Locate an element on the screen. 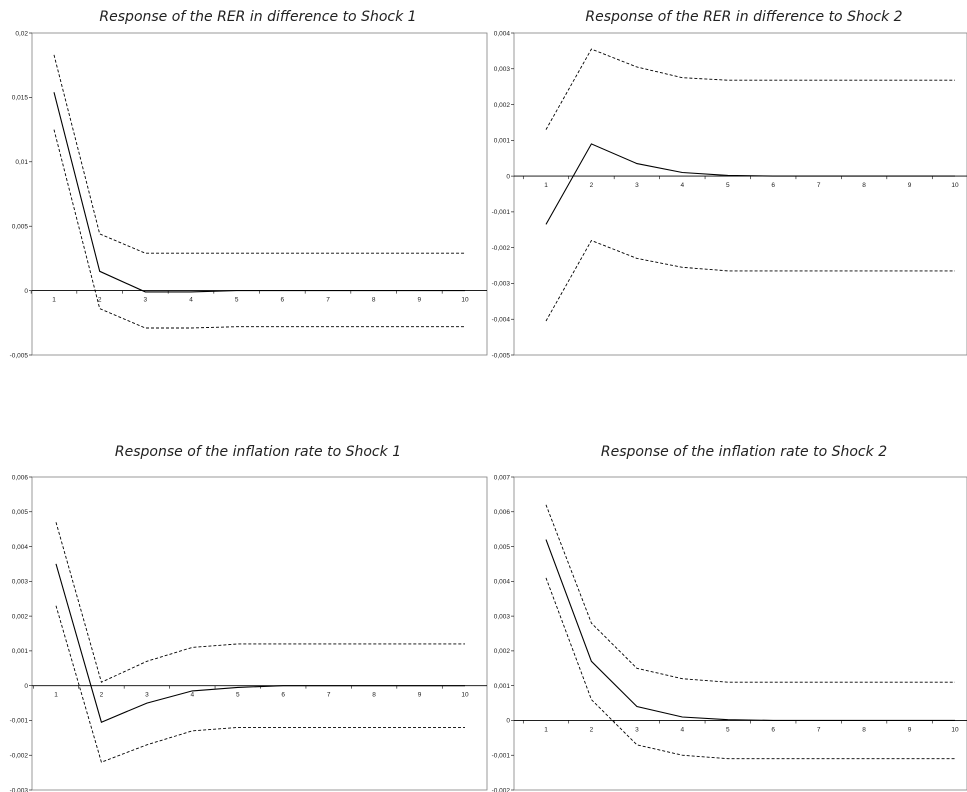  y-tick-label: 0,02 is located at coordinates (21, 33).